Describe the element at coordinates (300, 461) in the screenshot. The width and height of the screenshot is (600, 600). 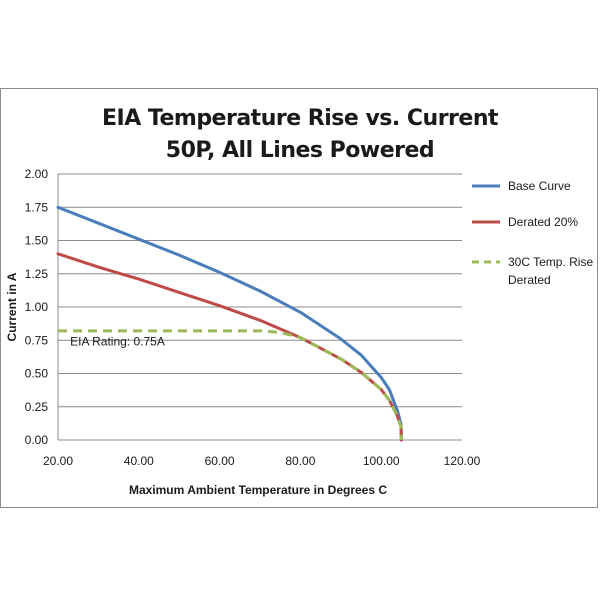
I see `x-tick-label: 80.00` at that location.